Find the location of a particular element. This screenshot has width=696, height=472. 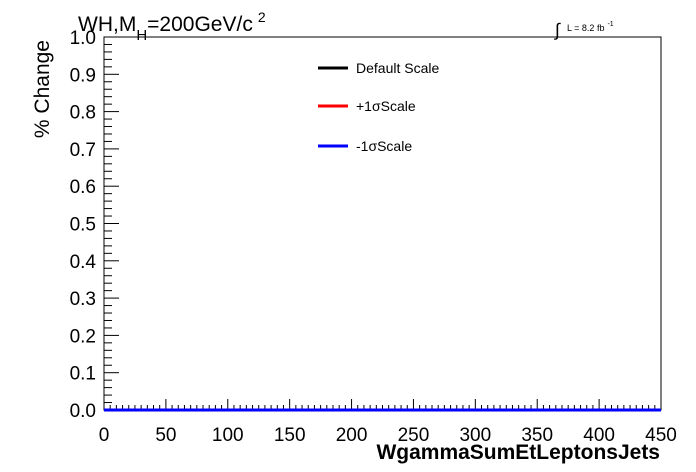

x-tick-label: 200 is located at coordinates (352, 435).